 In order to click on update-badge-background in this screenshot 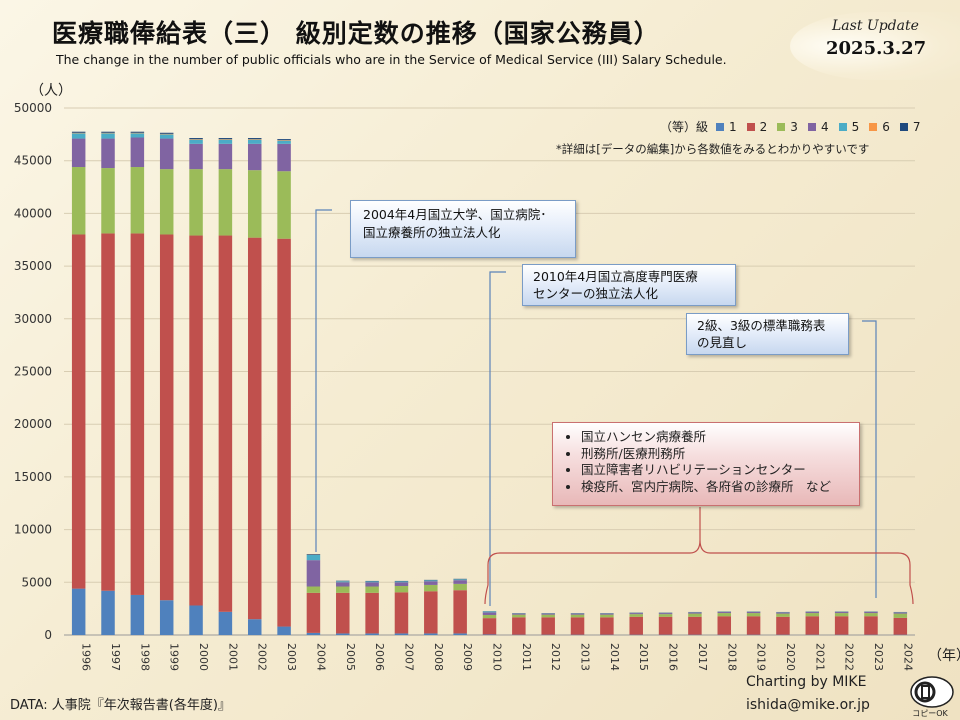, I will do `click(875, 46)`.